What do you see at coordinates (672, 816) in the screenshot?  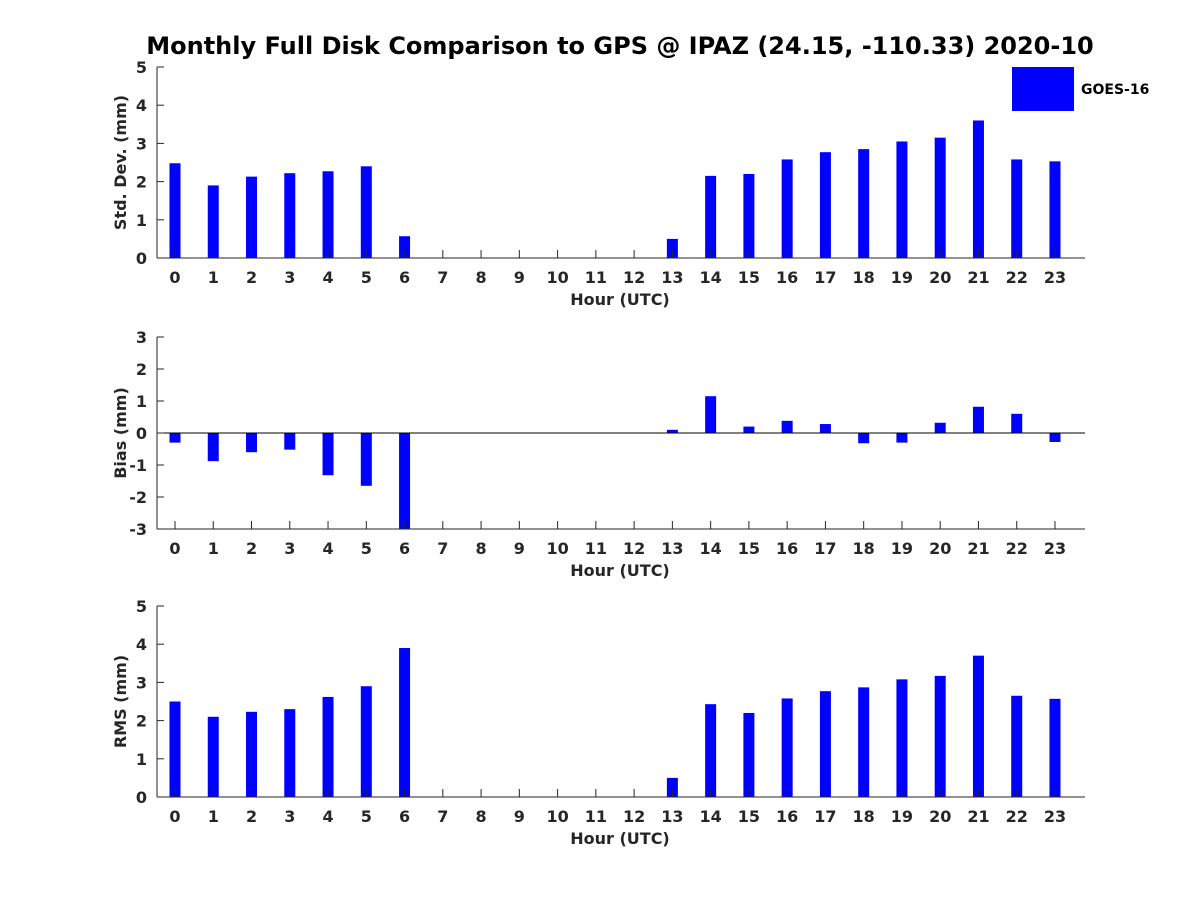 I see `rms-x-tick-label: 13` at bounding box center [672, 816].